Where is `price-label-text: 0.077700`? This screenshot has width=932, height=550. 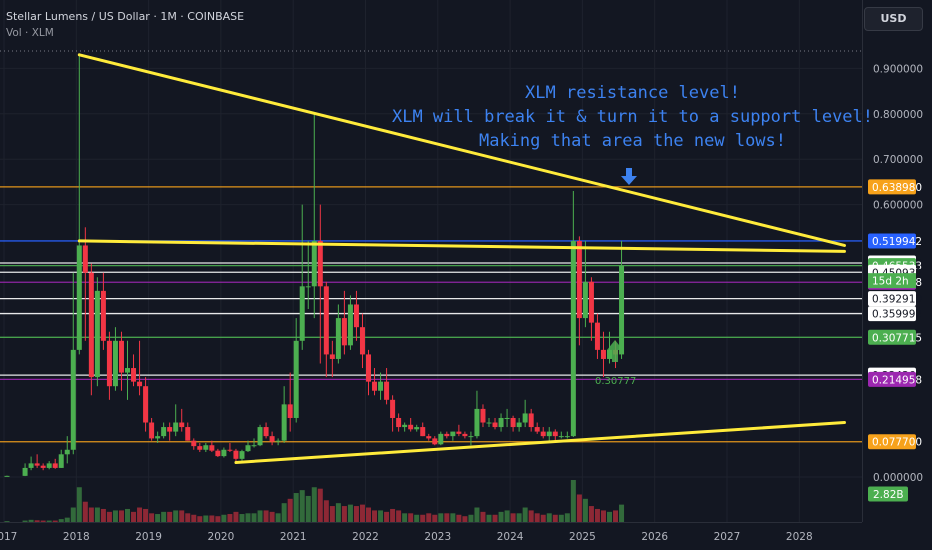 price-label-text: 0.077700 is located at coordinates (897, 443).